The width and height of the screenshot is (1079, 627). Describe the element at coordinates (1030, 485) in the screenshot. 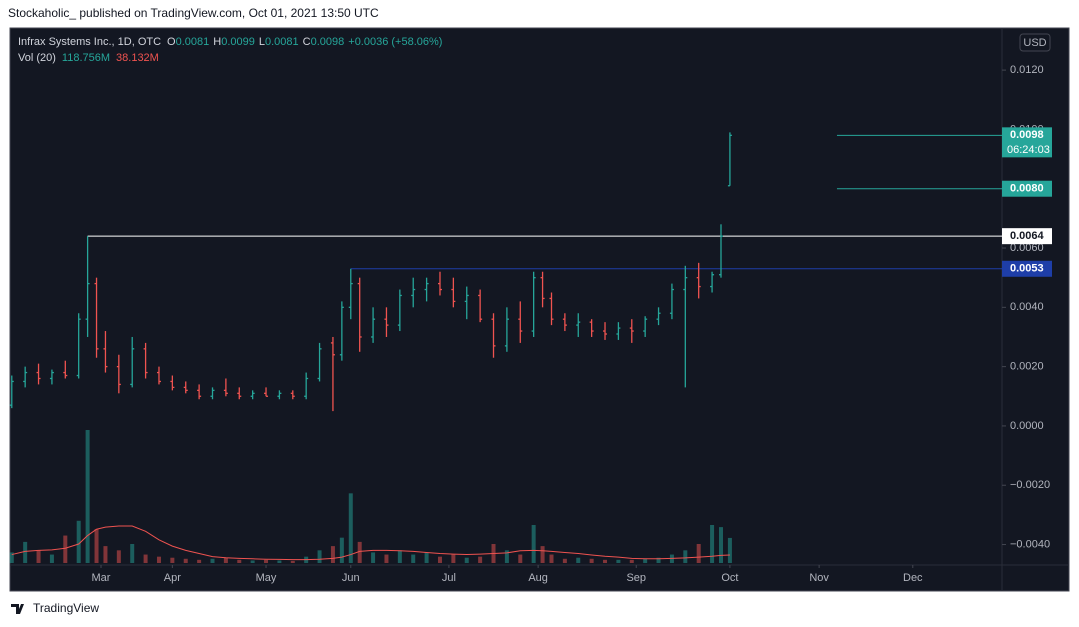

I see `y-tick-label: −0.0020` at that location.